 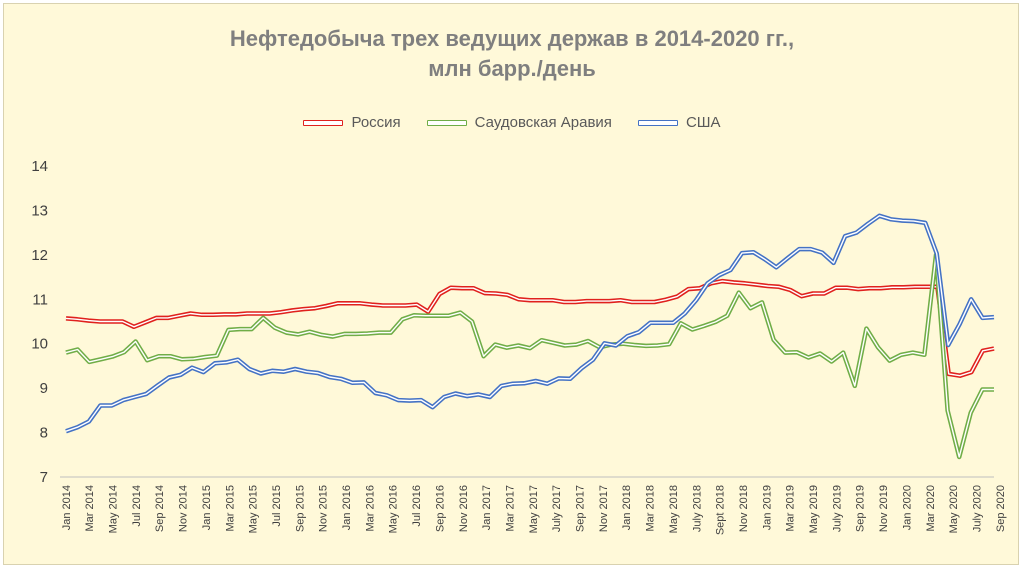 I want to click on x-tick-label: Nov 2017, so click(x=604, y=508).